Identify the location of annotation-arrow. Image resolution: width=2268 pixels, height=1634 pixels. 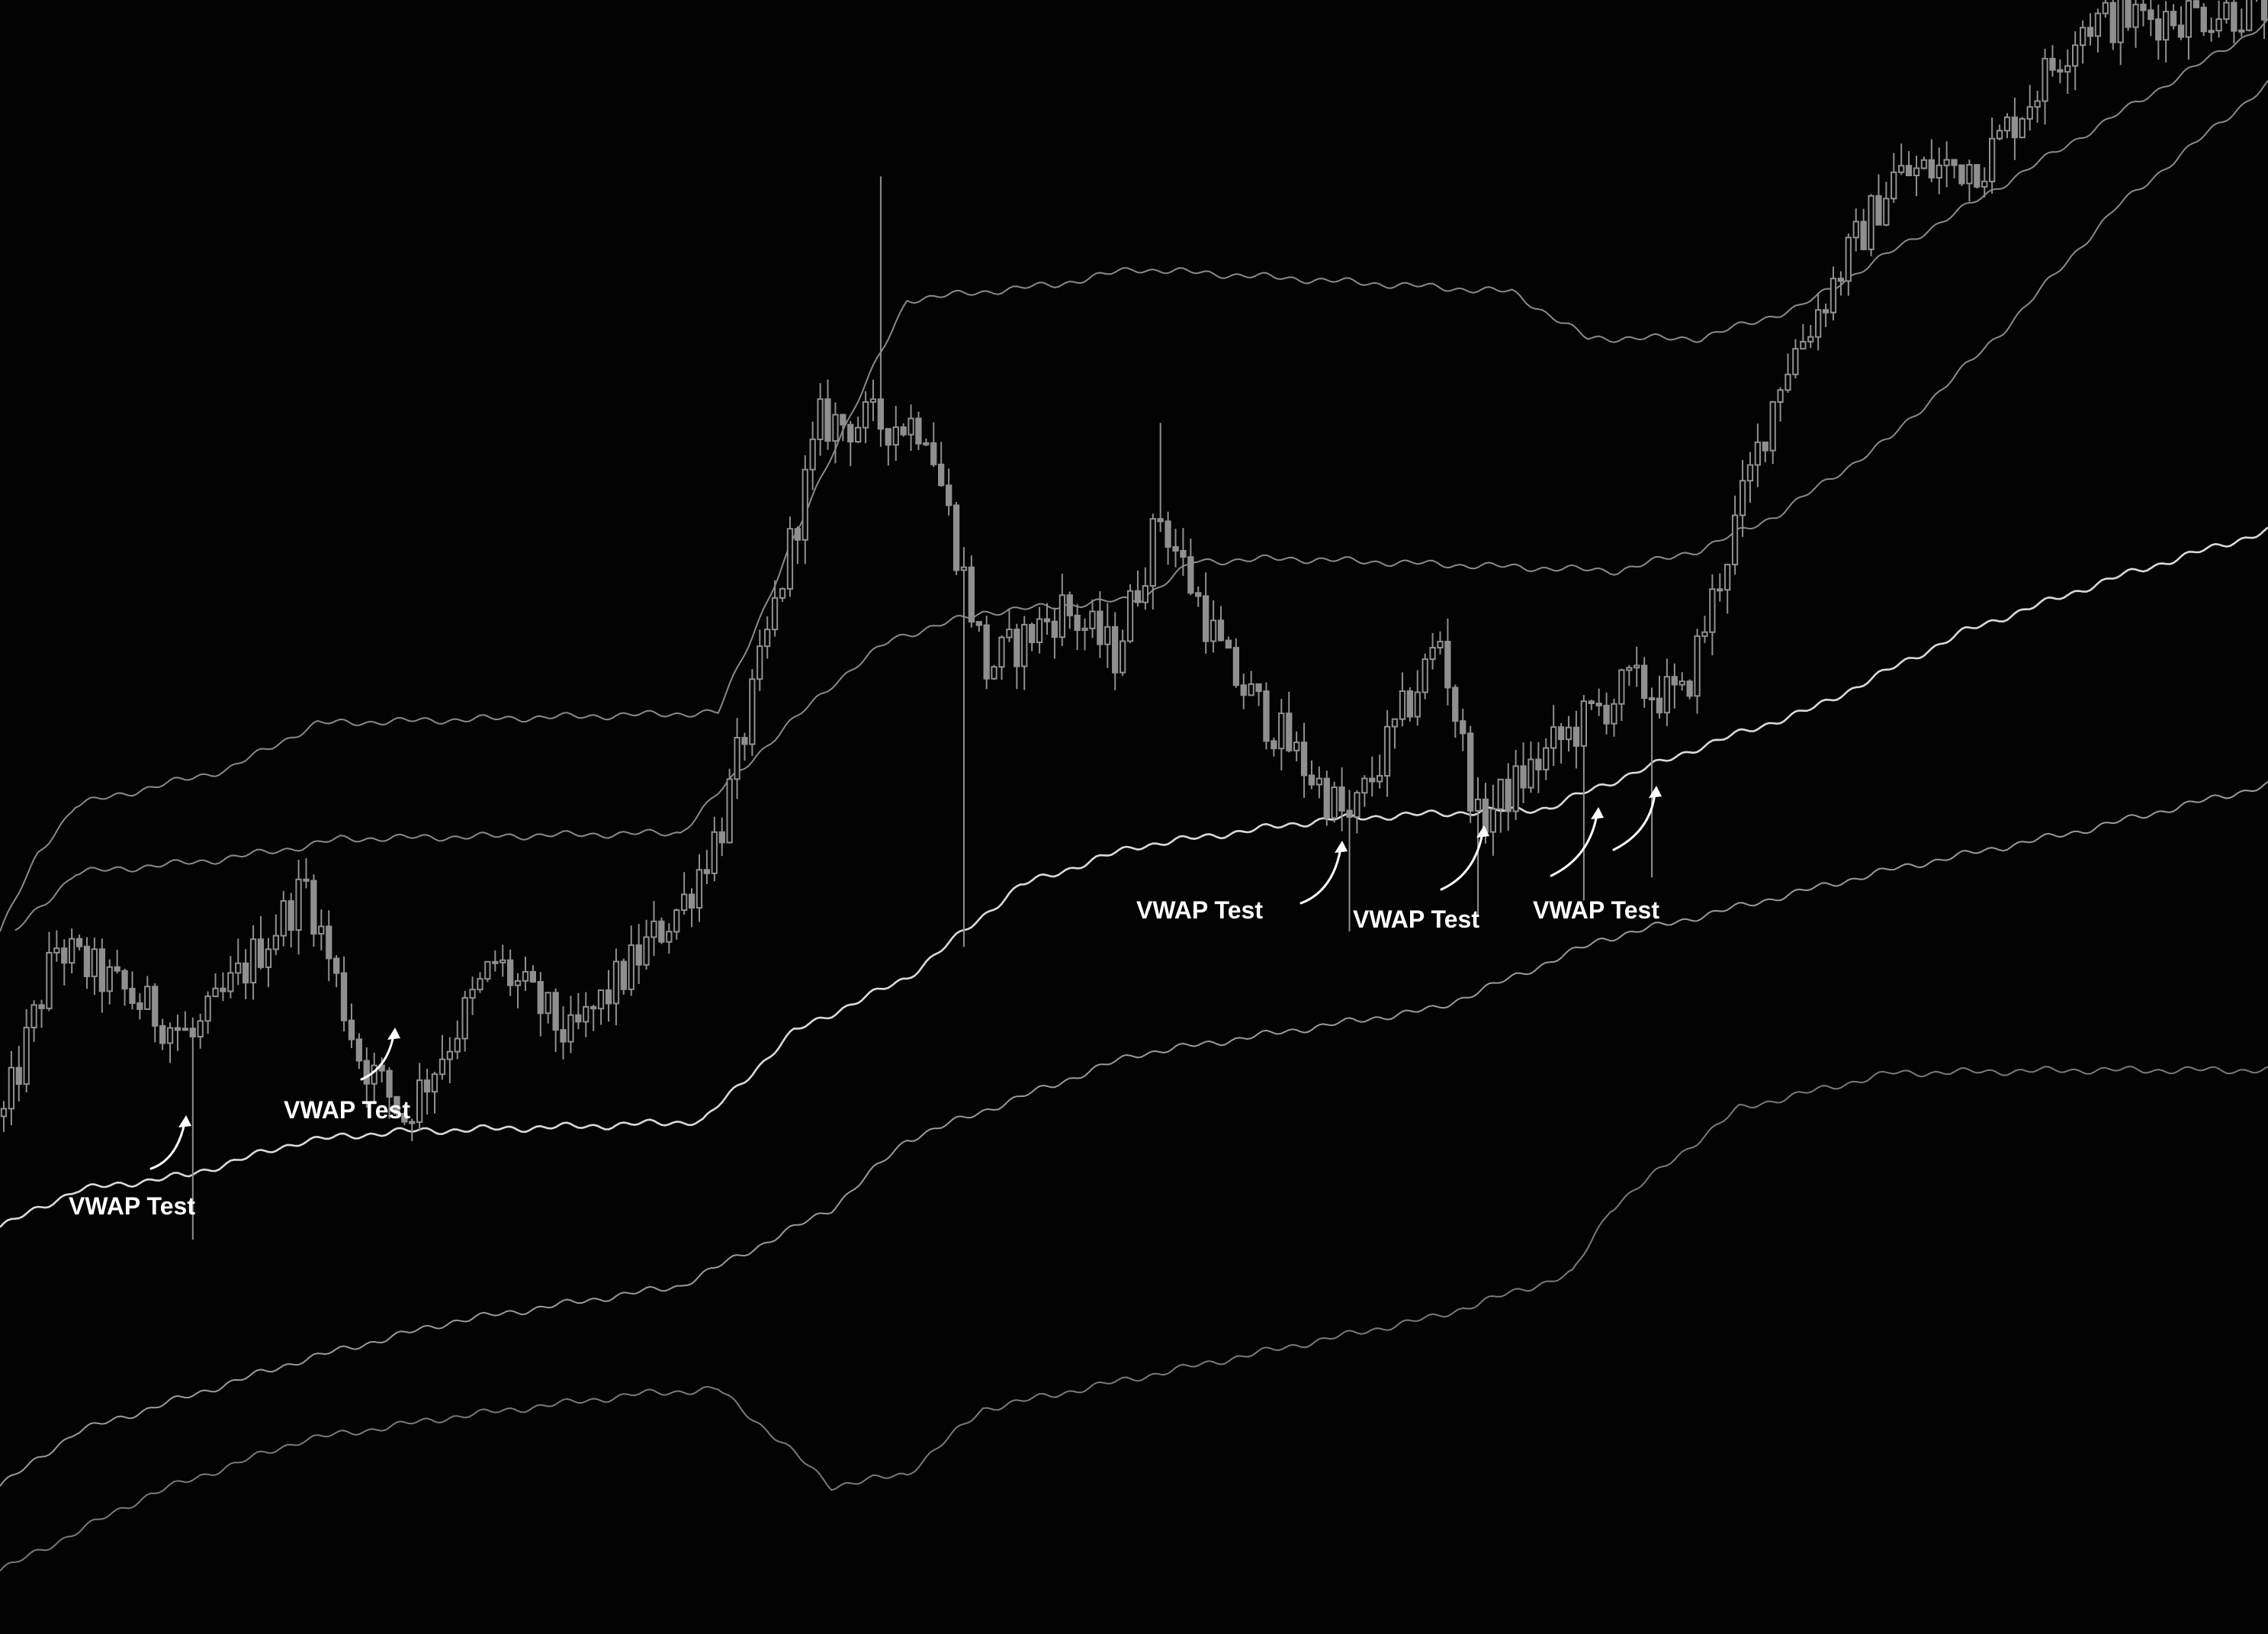
(167, 1145).